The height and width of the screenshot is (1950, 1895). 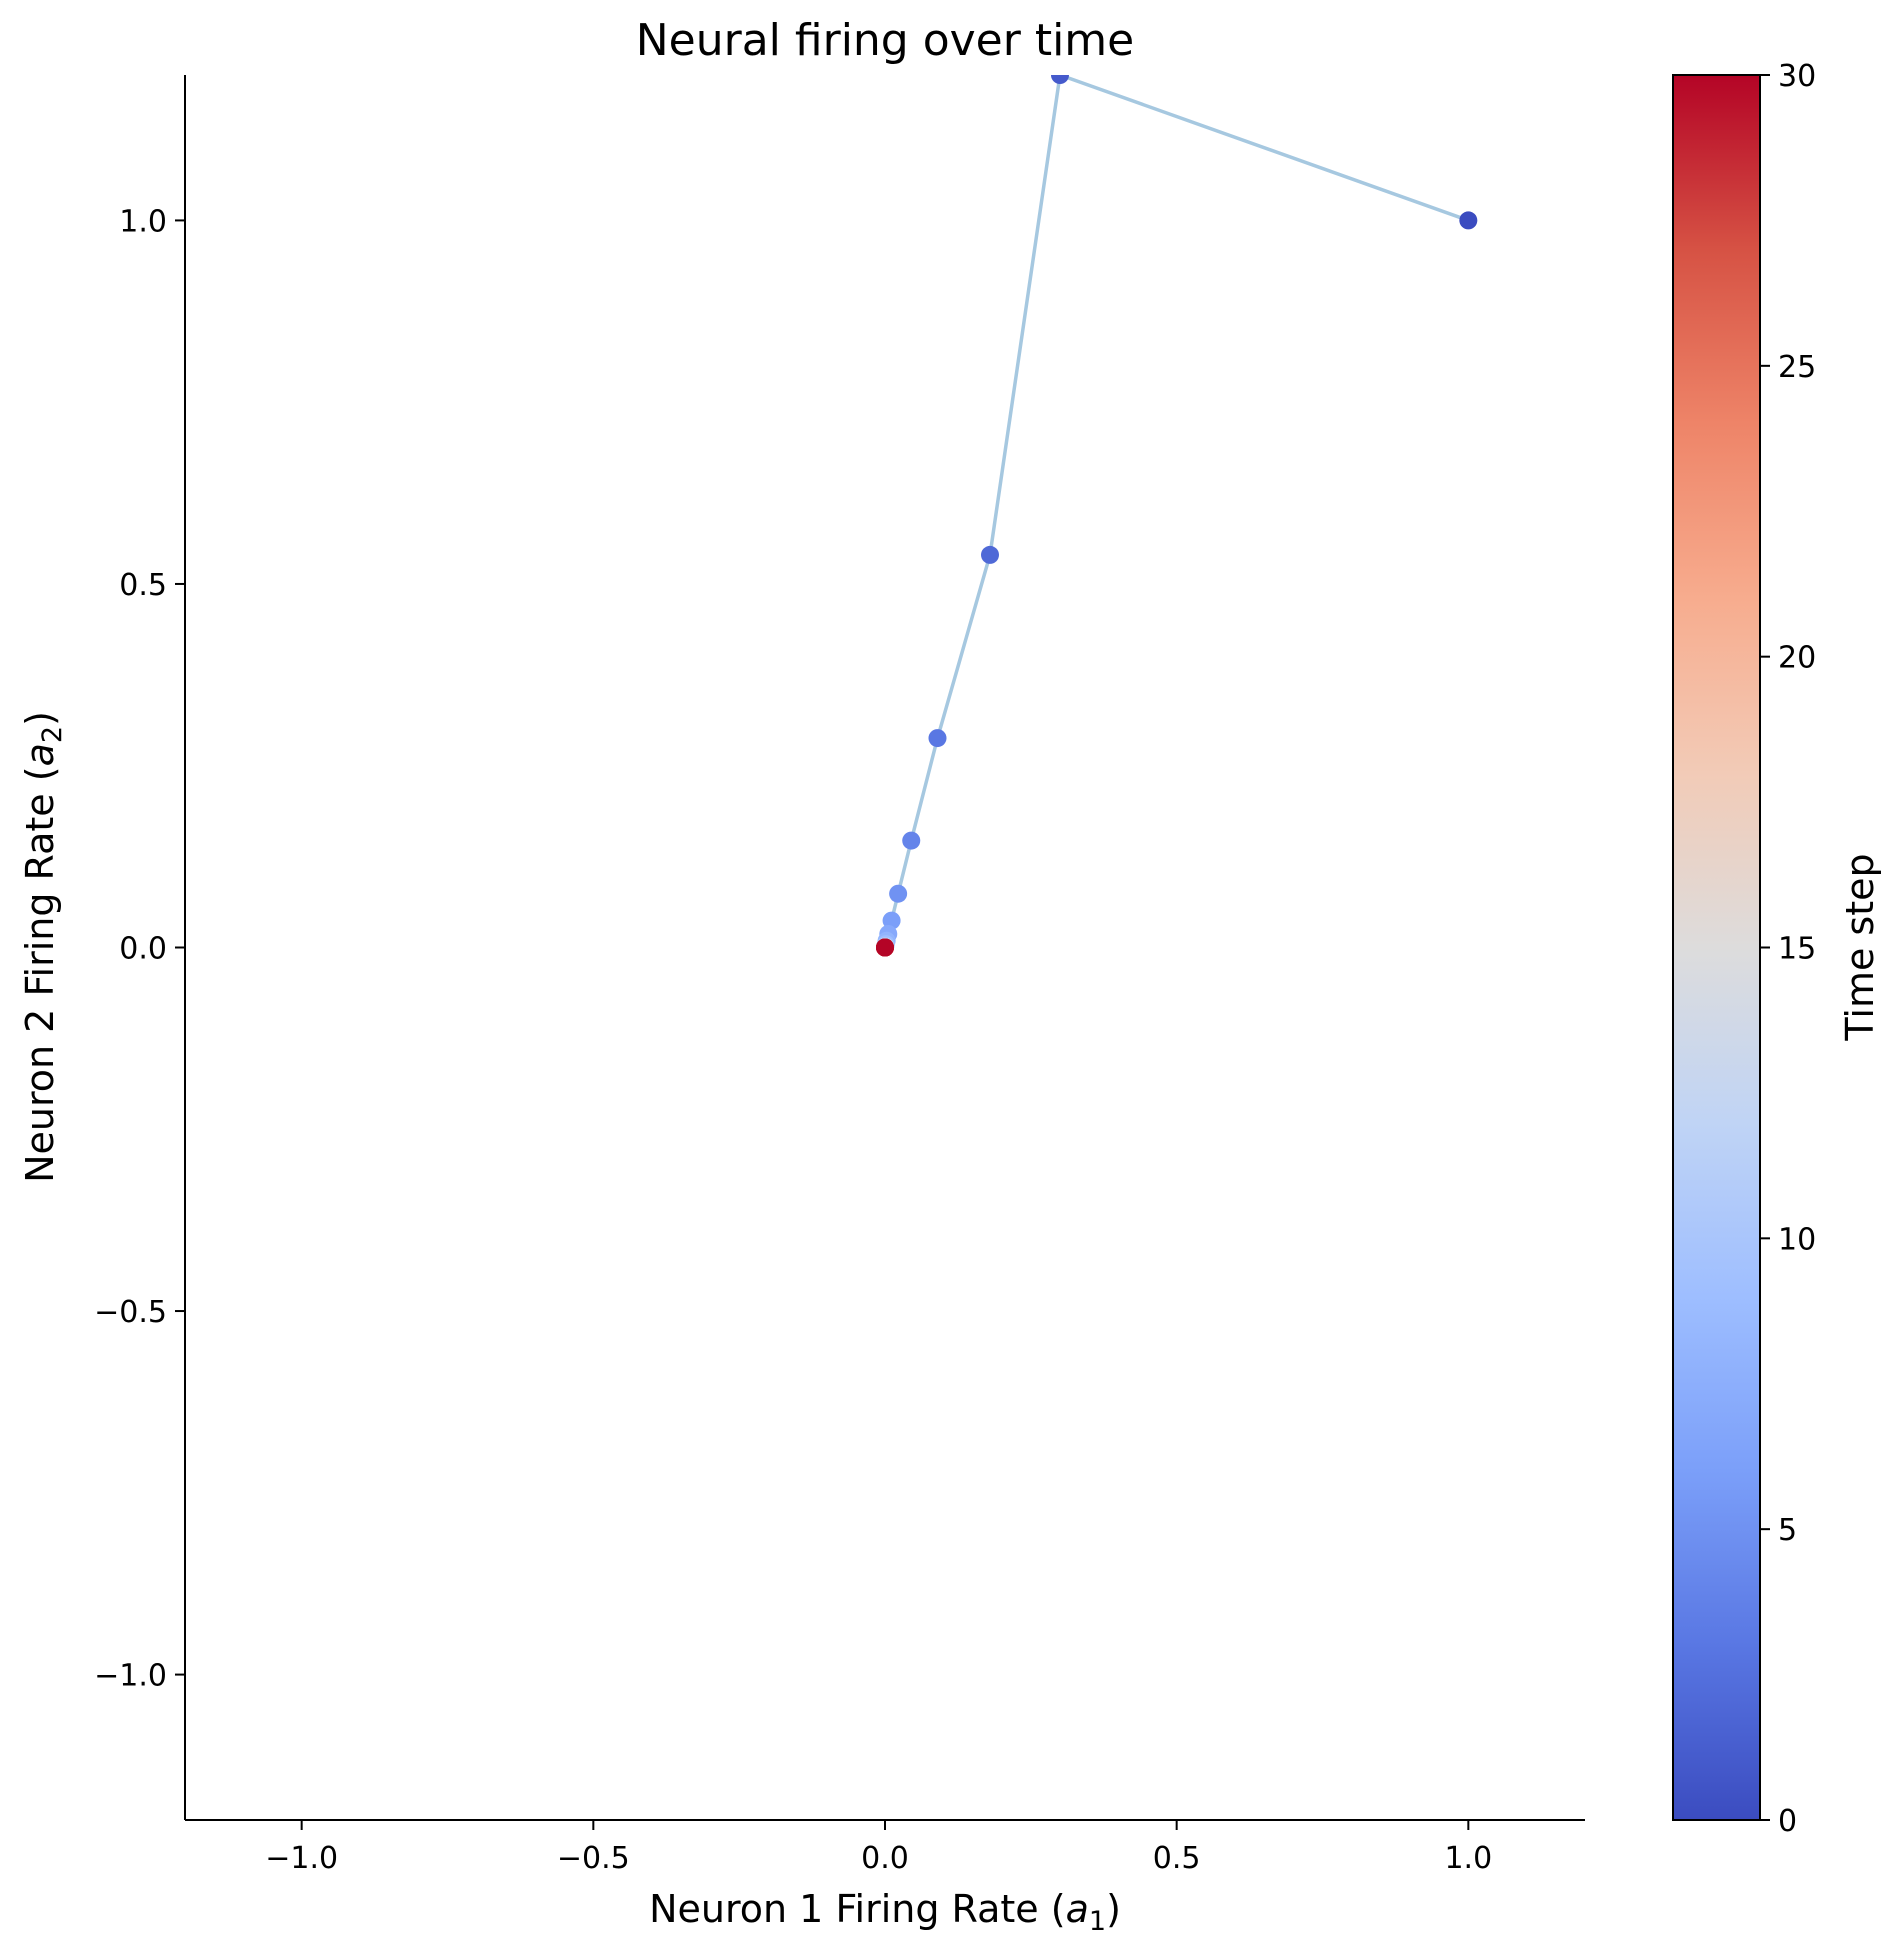 I want to click on colorbar-gradient, so click(x=1716, y=947).